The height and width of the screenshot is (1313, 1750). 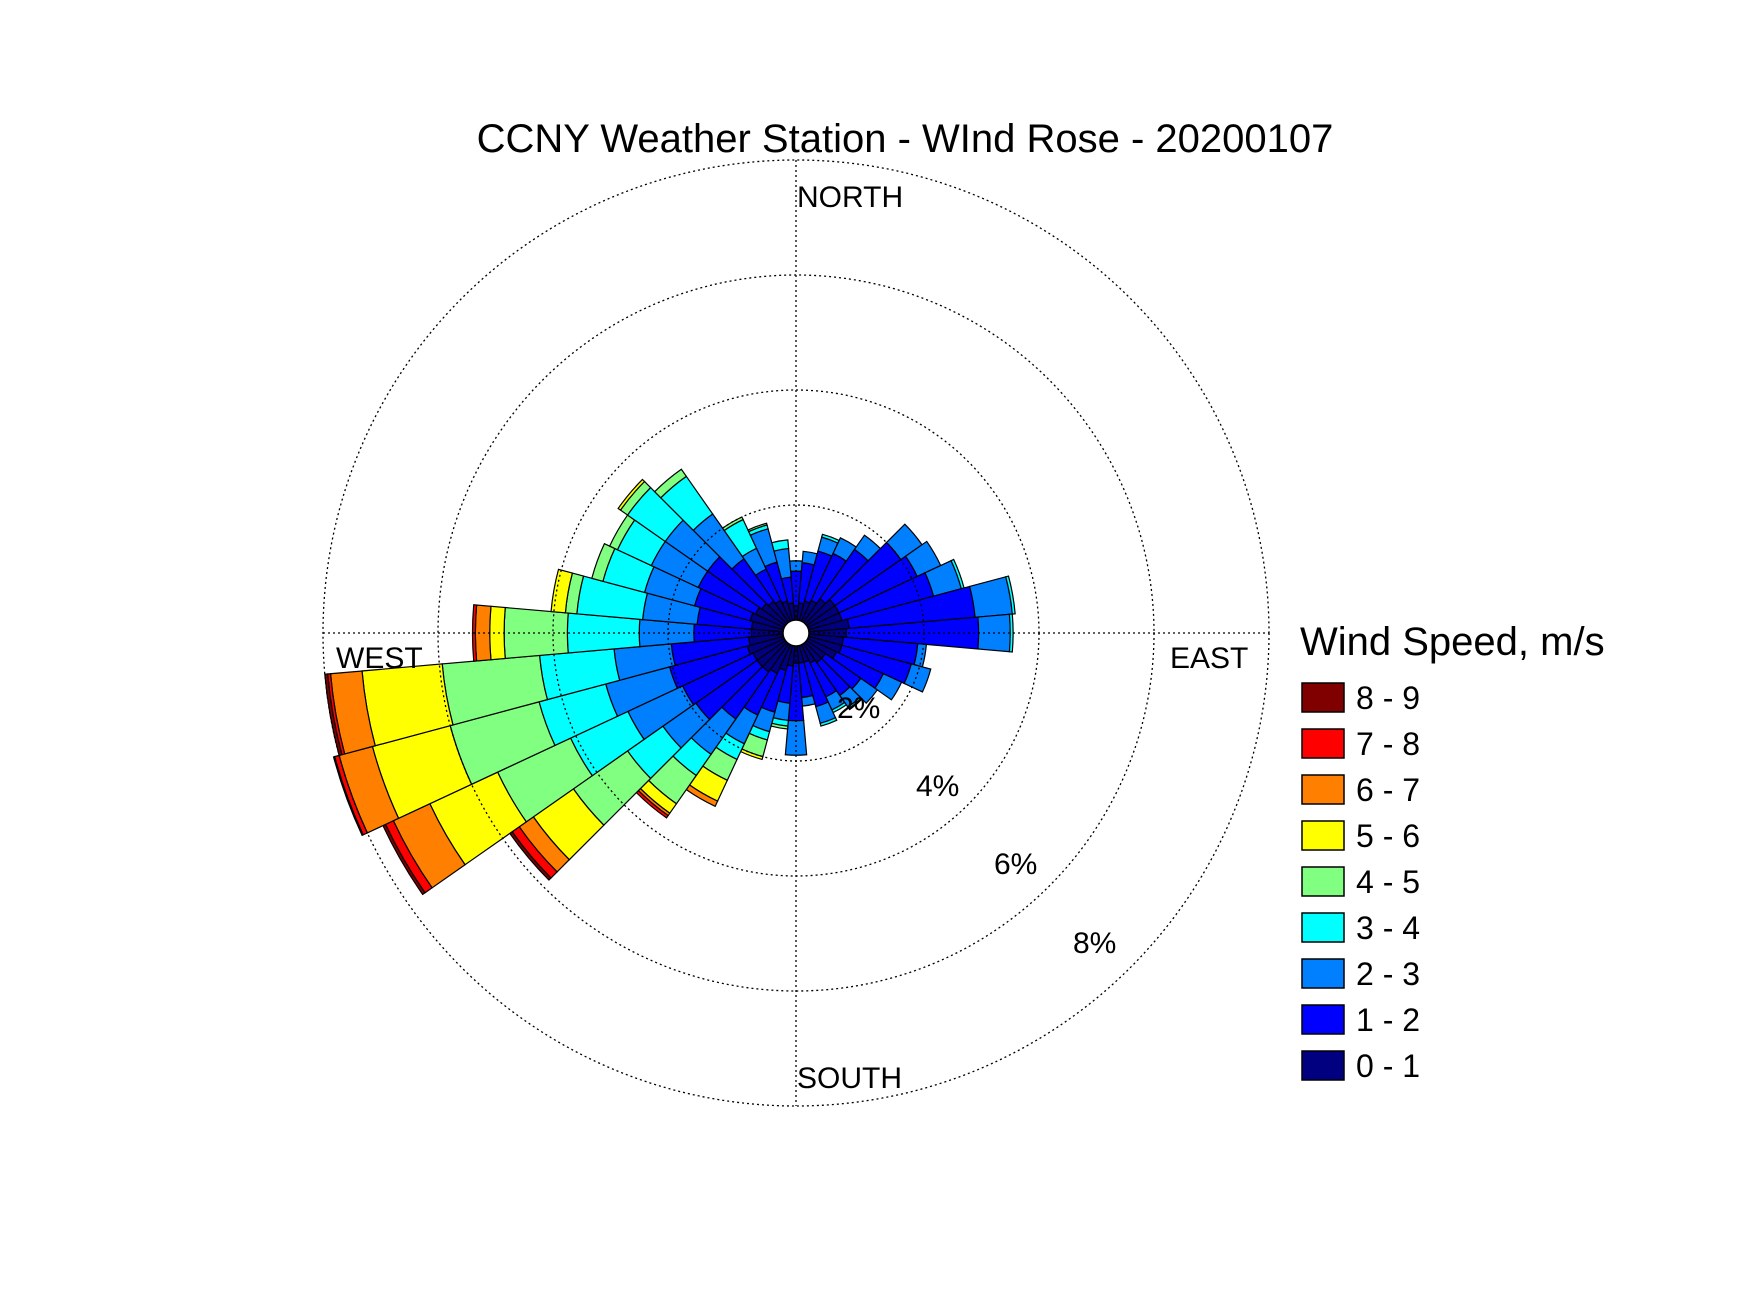 I want to click on legend-label: 4 - 5, so click(x=1388, y=882).